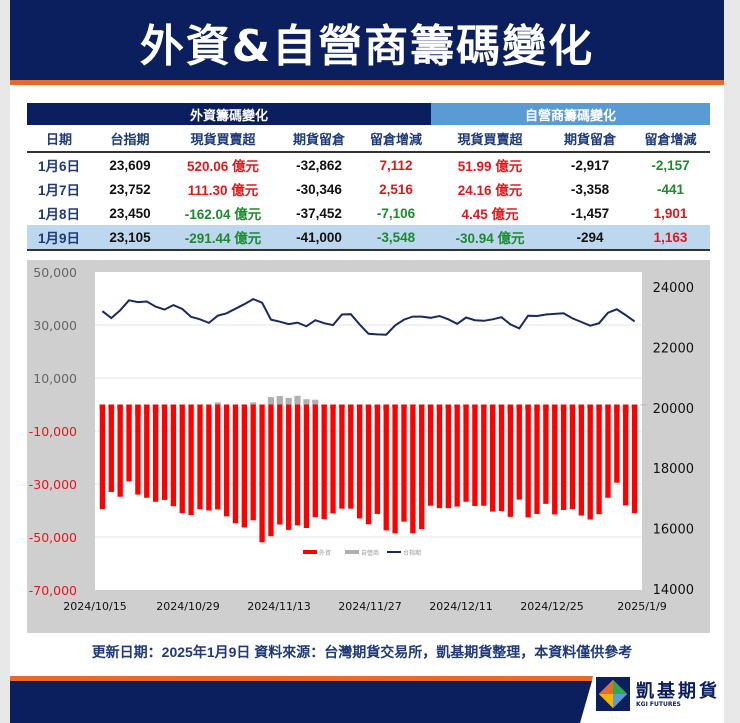 The image size is (740, 723). I want to click on cell-taiex-futures: 23,609, so click(130, 165).